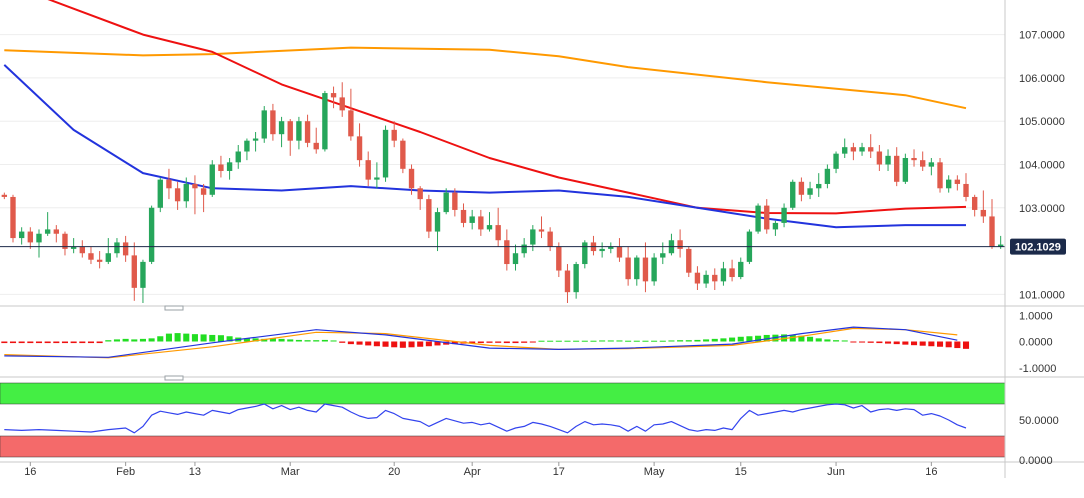 The width and height of the screenshot is (1084, 498). I want to click on time-tick-label: Mar, so click(290, 472).